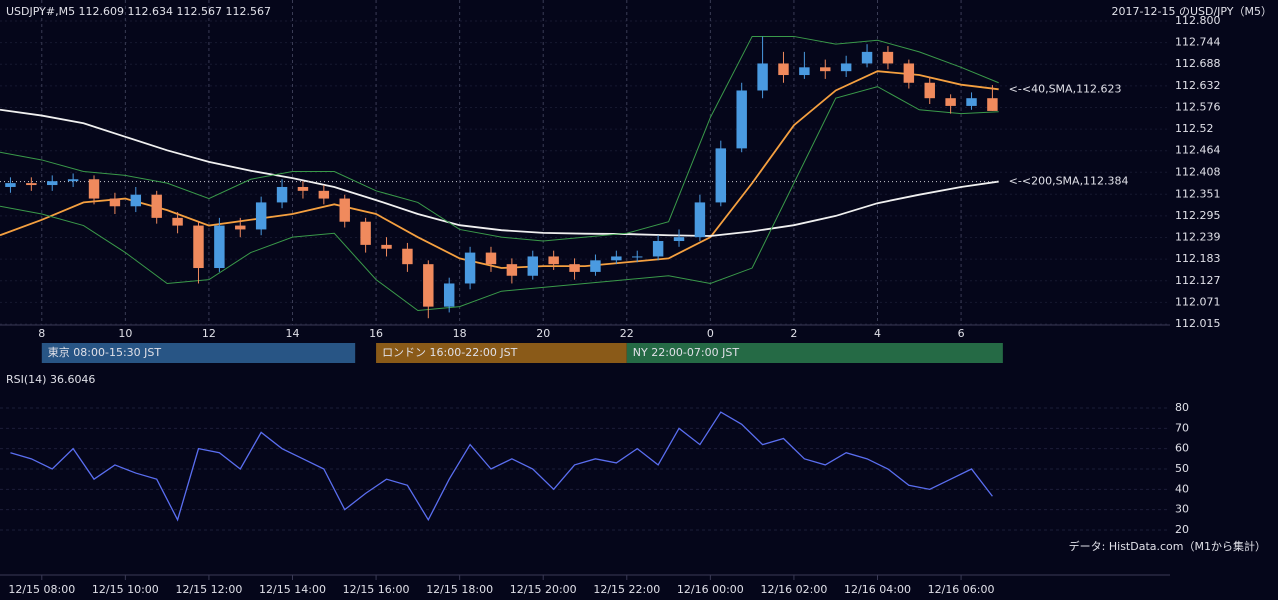  I want to click on x-tick-label: 12/16 00:00, so click(710, 589).